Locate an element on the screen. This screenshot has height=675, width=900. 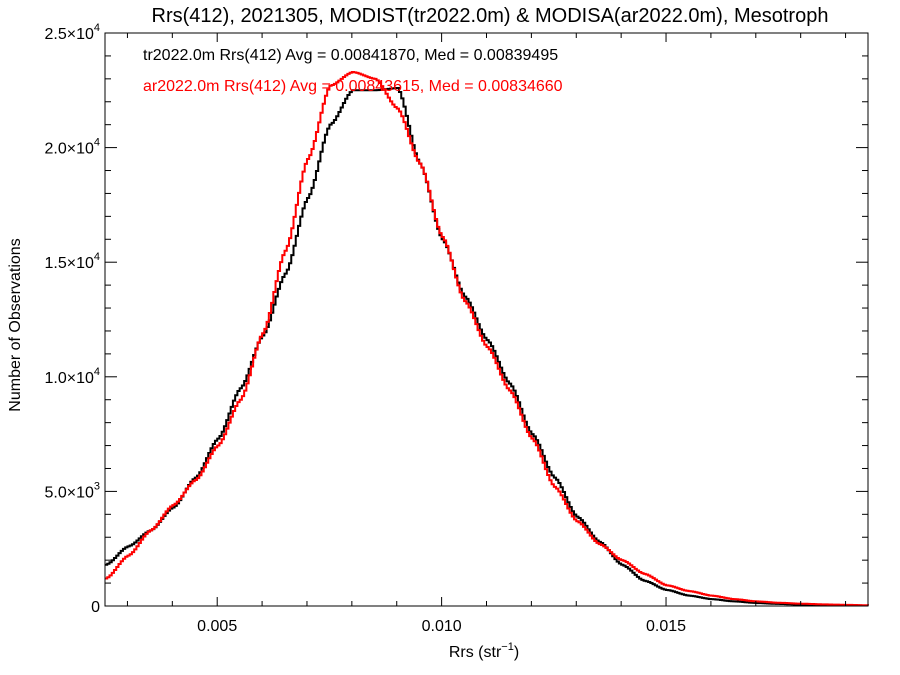
y-axis-label: Number of Observations is located at coordinates (15, 324).